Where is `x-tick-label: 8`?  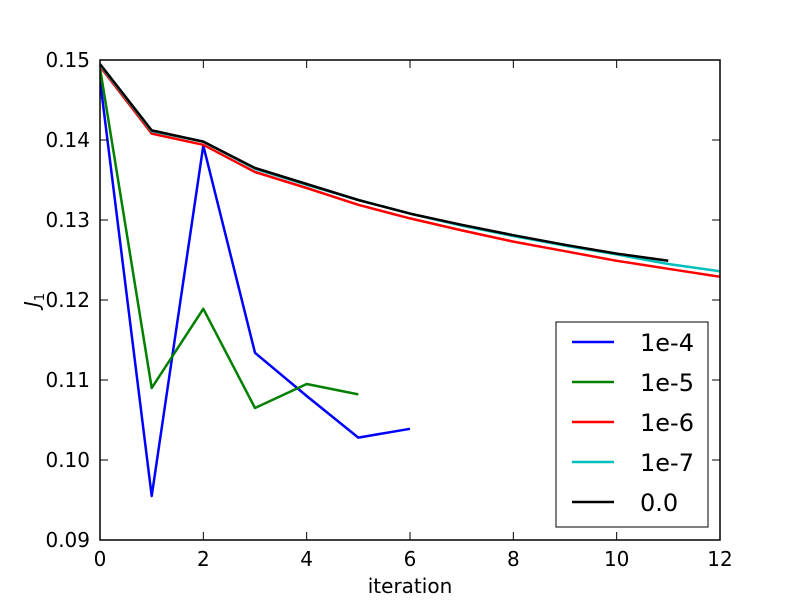
x-tick-label: 8 is located at coordinates (513, 559).